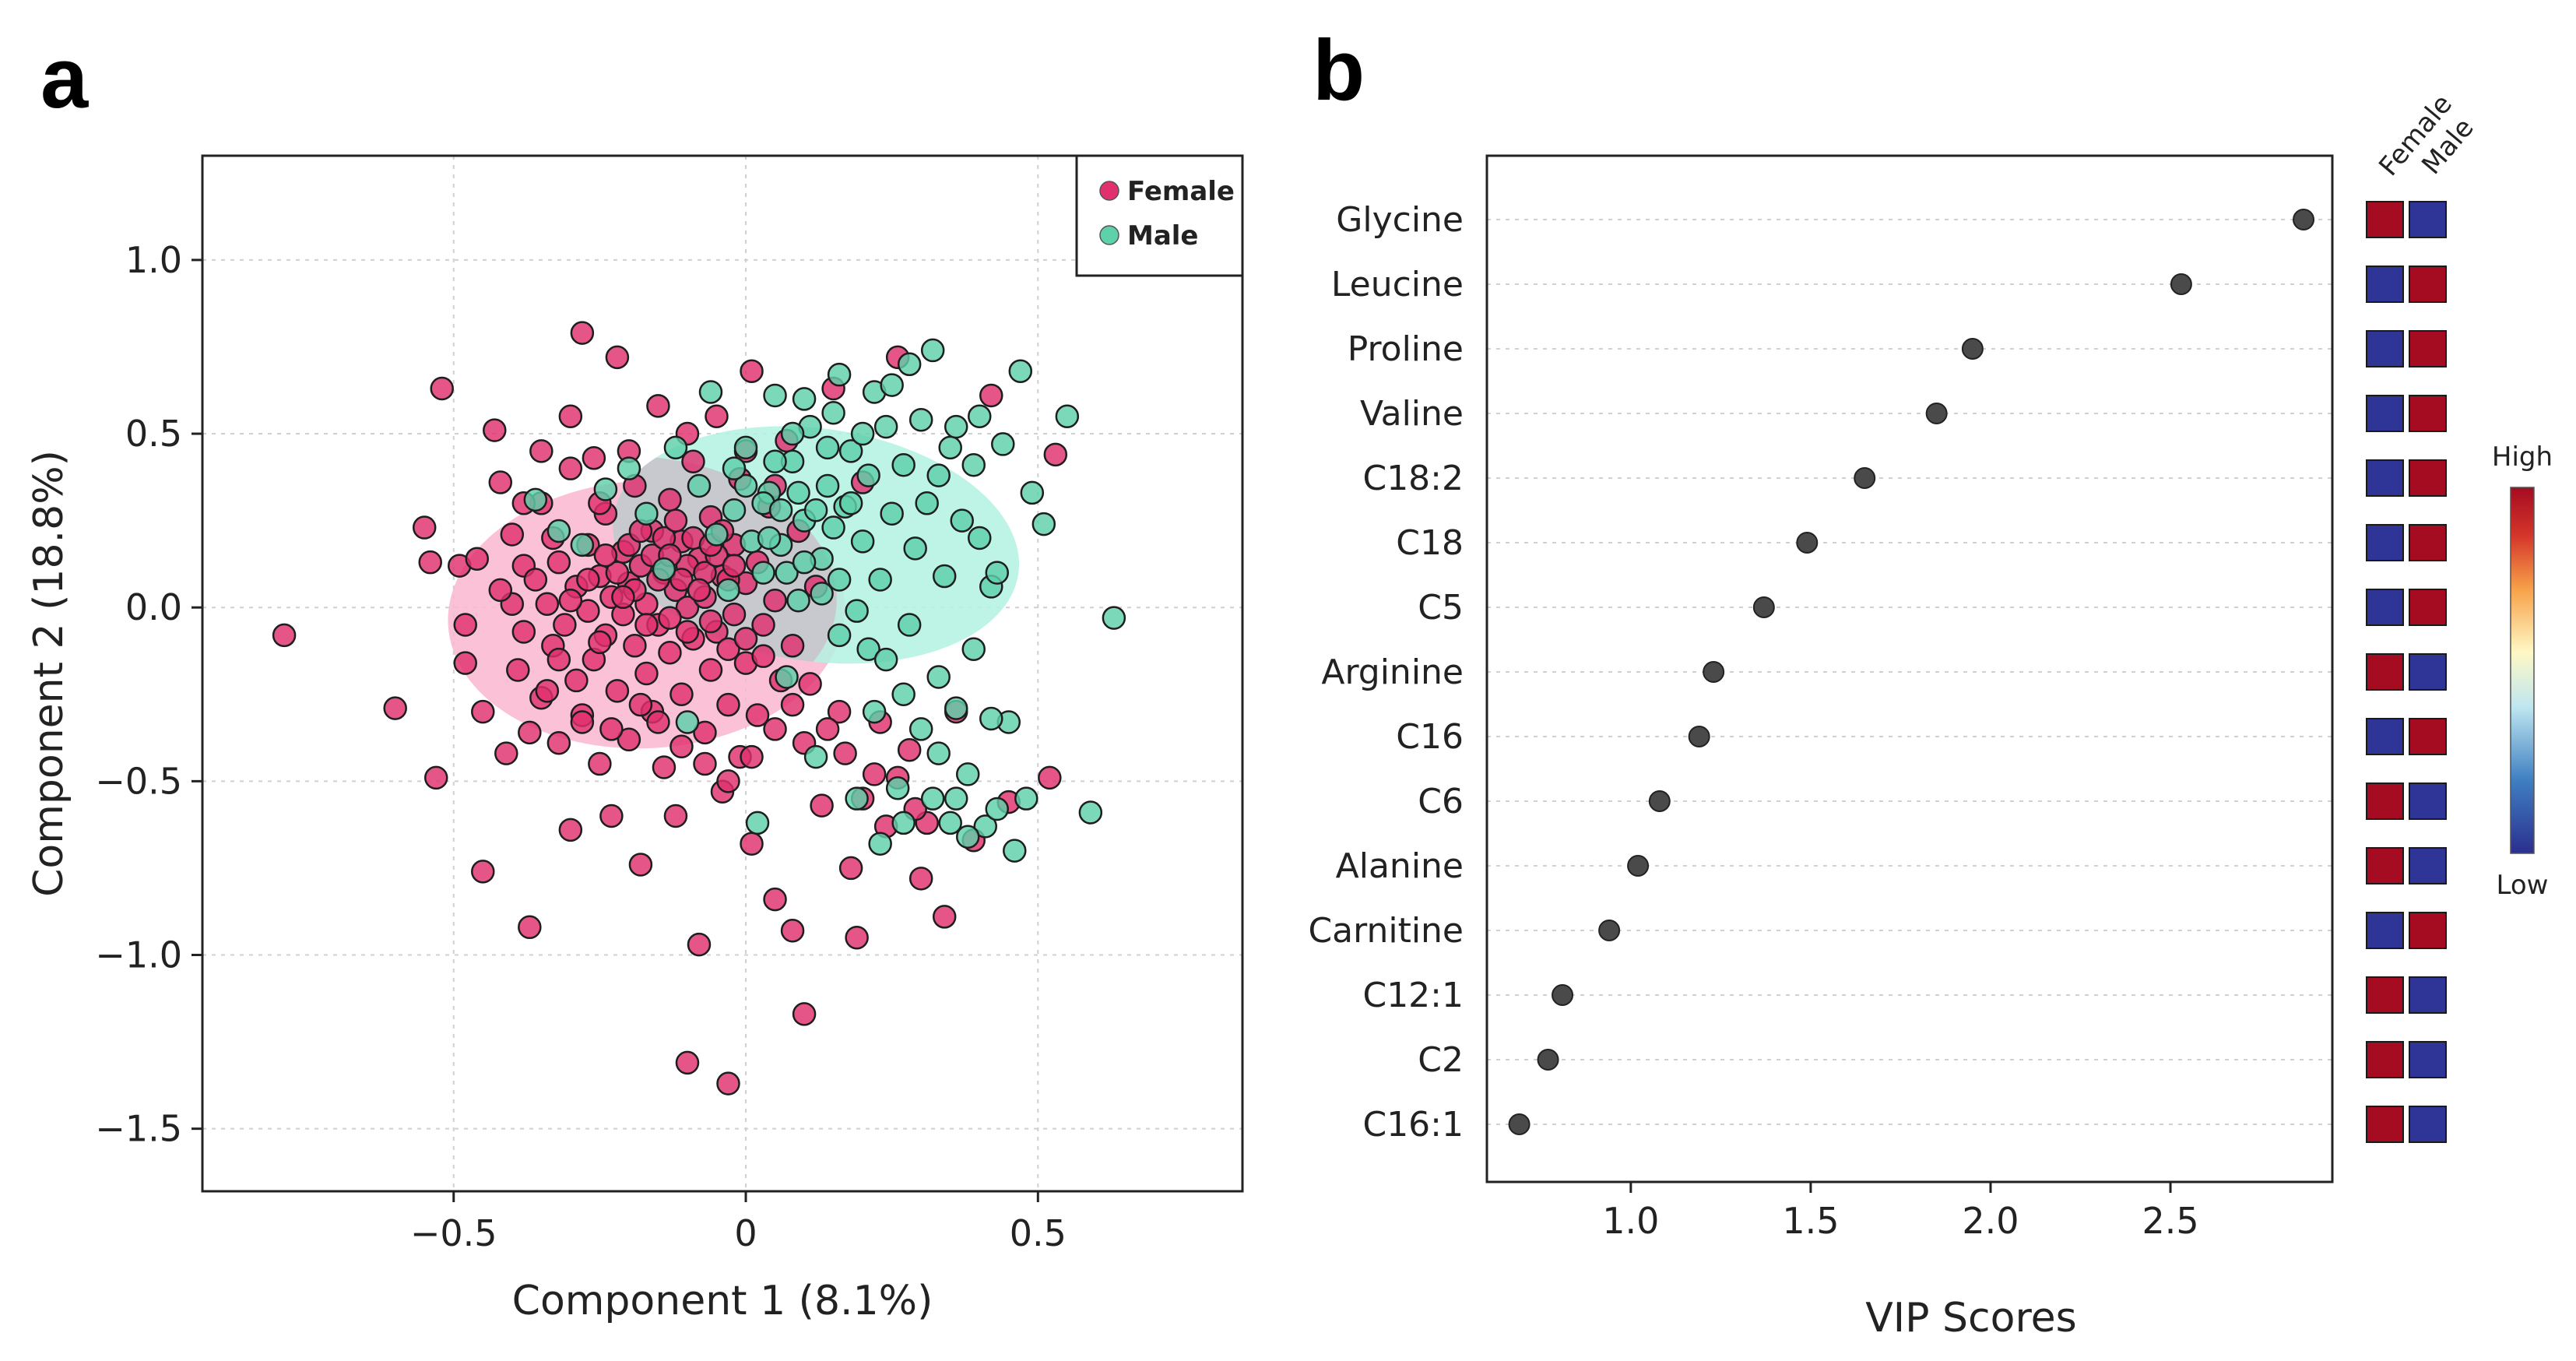 The image size is (2576, 1361). Describe the element at coordinates (731, 551) in the screenshot. I see `confidence-ellipse-overlap` at that location.